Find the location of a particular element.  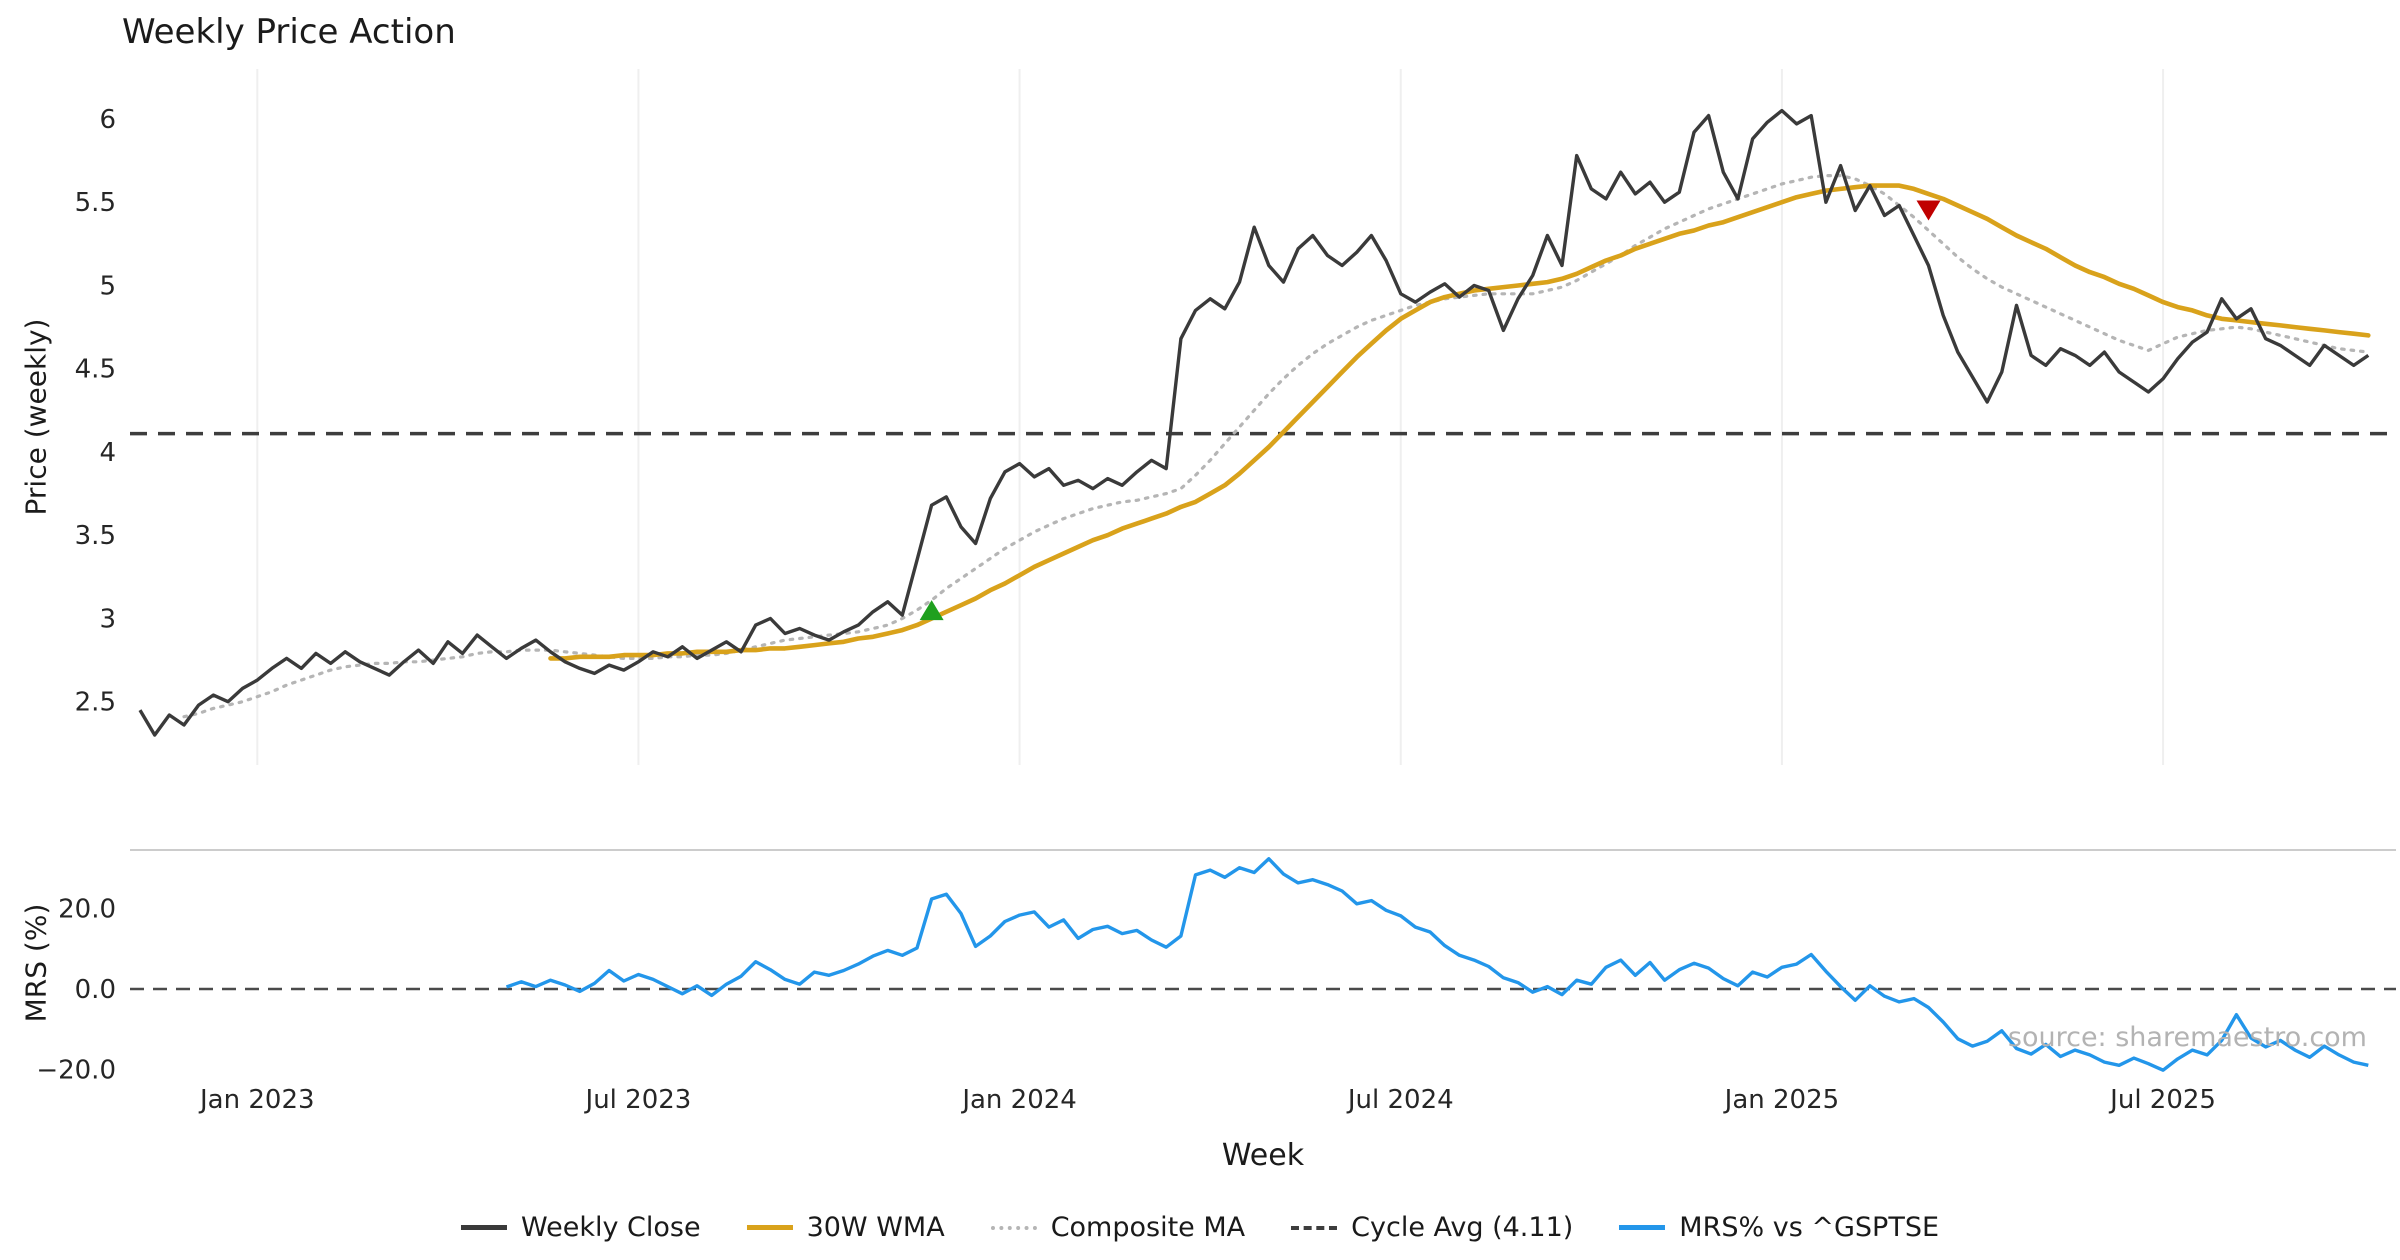

legend-item-cycle-avg: Cycle Avg (4.11) is located at coordinates (1432, 1227).